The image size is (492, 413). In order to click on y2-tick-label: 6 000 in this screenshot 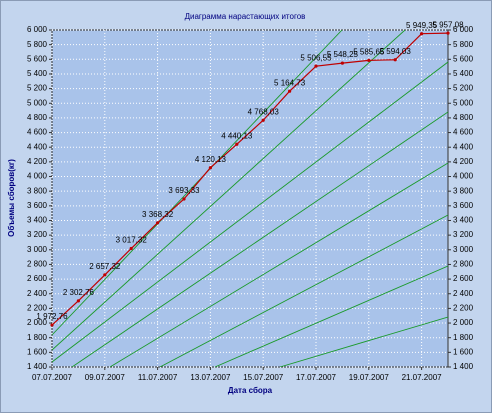, I will do `click(463, 29)`.